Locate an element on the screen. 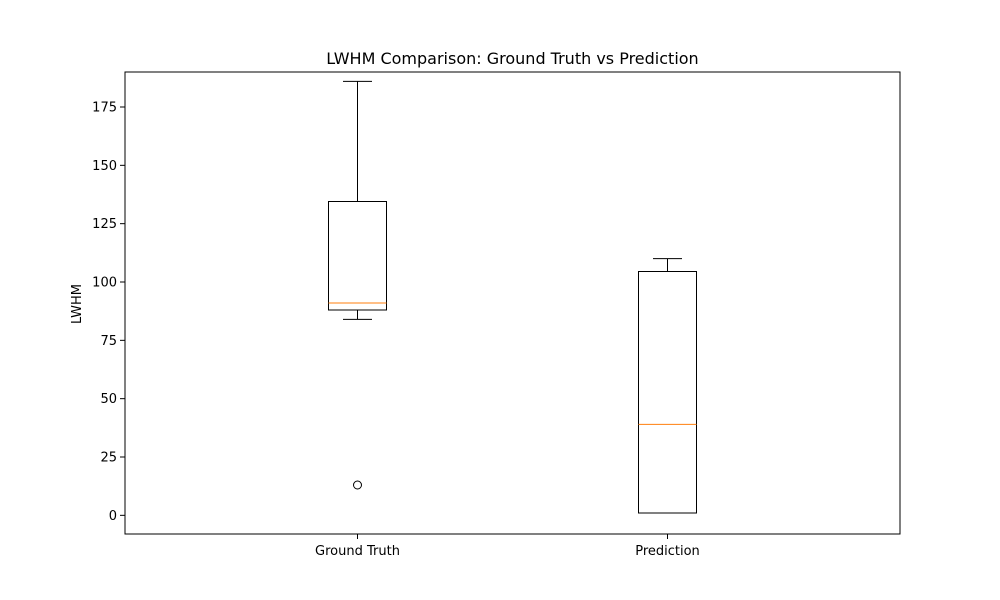  y-tick-label: 175 is located at coordinates (104, 108).